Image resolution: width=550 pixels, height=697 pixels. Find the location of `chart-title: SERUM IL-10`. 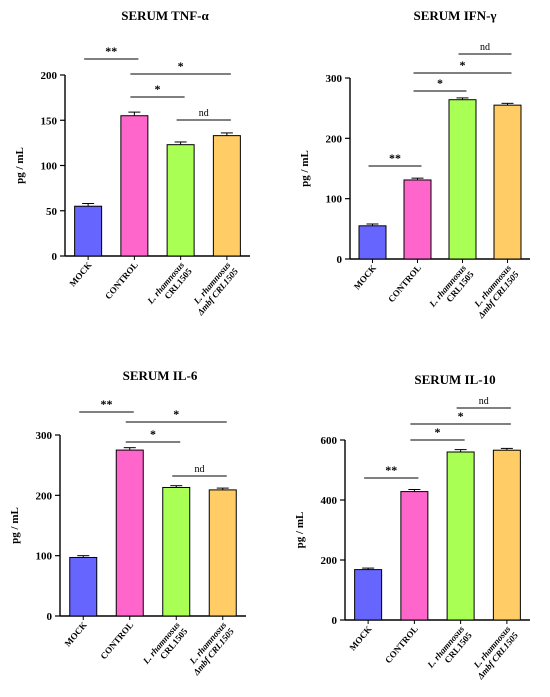

chart-title: SERUM IL-10 is located at coordinates (454, 379).